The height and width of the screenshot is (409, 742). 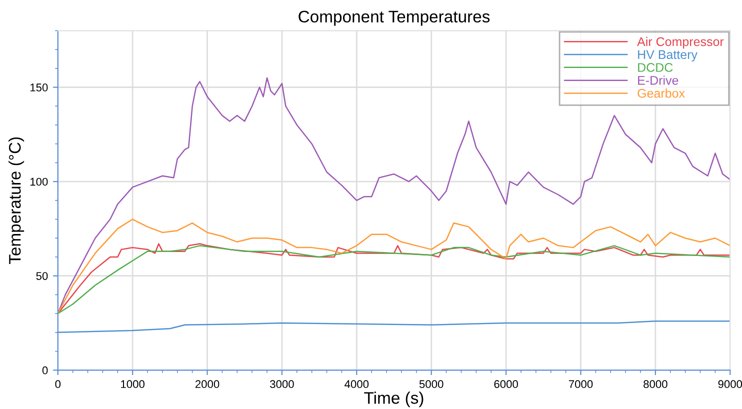 I want to click on x-tick-label: 2000, so click(x=207, y=384).